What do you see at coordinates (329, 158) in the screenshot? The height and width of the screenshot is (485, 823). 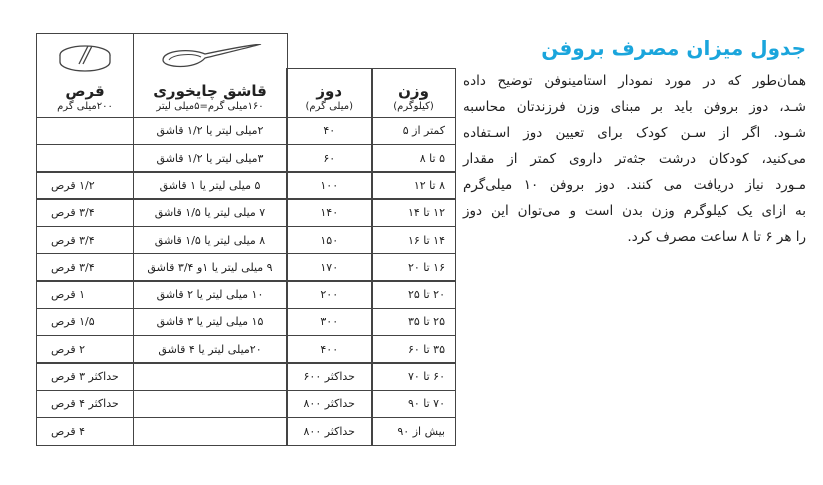 I see `cell-dose: ۶۰` at bounding box center [329, 158].